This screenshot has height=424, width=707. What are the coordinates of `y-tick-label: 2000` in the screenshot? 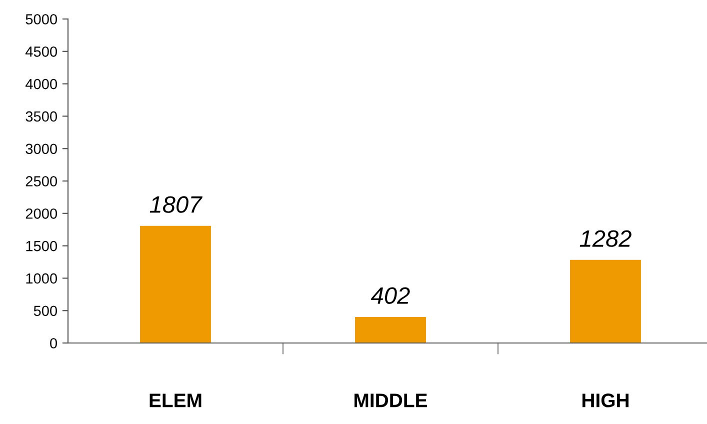 It's located at (42, 213).